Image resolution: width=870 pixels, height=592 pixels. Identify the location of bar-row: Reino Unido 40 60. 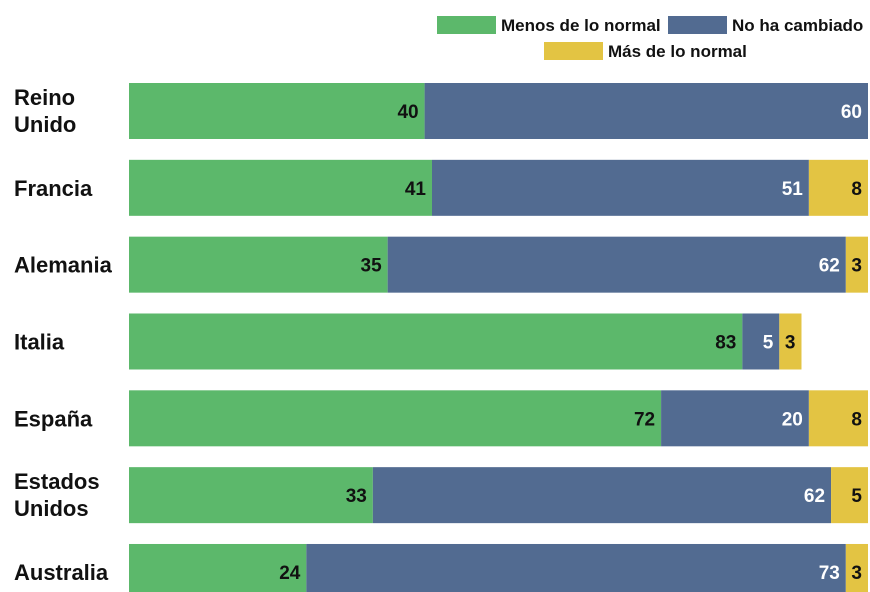
(441, 111).